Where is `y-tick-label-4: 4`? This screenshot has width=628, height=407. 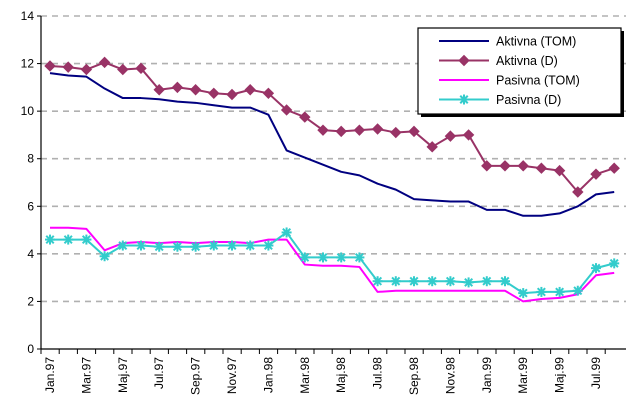 y-tick-label-4: 4 is located at coordinates (30, 254).